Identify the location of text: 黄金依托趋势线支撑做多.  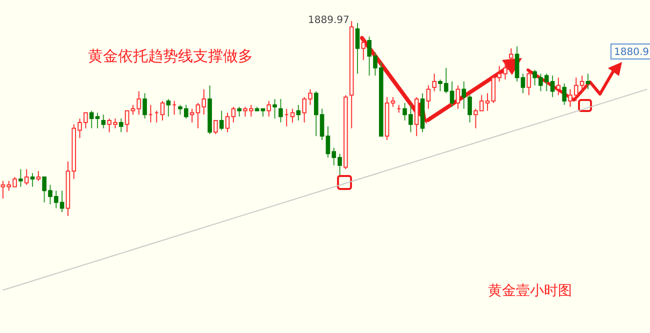
(170, 56).